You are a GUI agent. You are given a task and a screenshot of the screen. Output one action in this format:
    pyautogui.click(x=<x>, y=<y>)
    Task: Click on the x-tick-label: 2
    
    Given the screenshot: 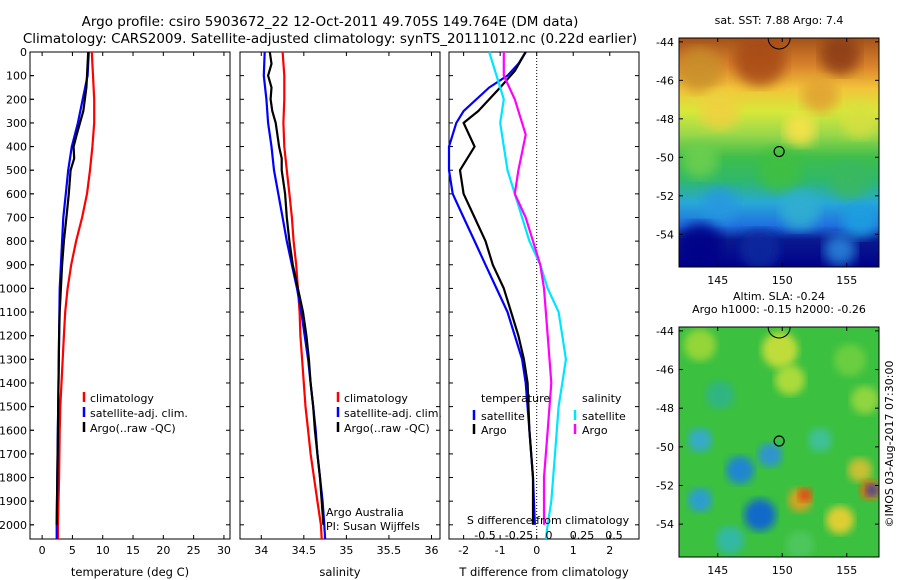 What is the action you would take?
    pyautogui.click(x=609, y=550)
    